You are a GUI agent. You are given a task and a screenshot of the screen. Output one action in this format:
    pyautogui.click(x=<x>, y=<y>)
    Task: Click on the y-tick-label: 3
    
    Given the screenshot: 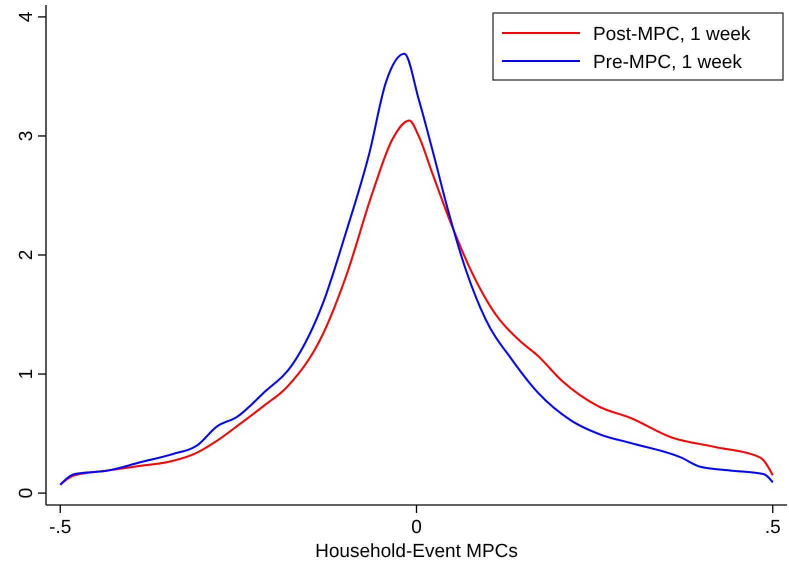 What is the action you would take?
    pyautogui.click(x=26, y=136)
    